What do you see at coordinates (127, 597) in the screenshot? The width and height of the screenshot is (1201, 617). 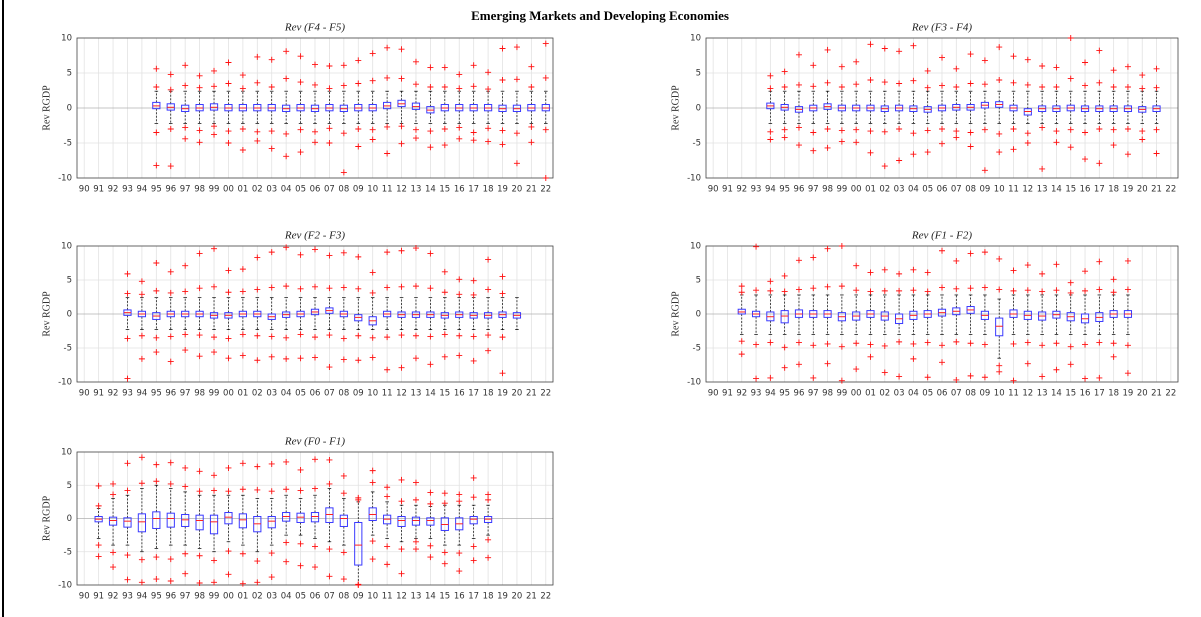 I see `x-tick-label: 93` at bounding box center [127, 597].